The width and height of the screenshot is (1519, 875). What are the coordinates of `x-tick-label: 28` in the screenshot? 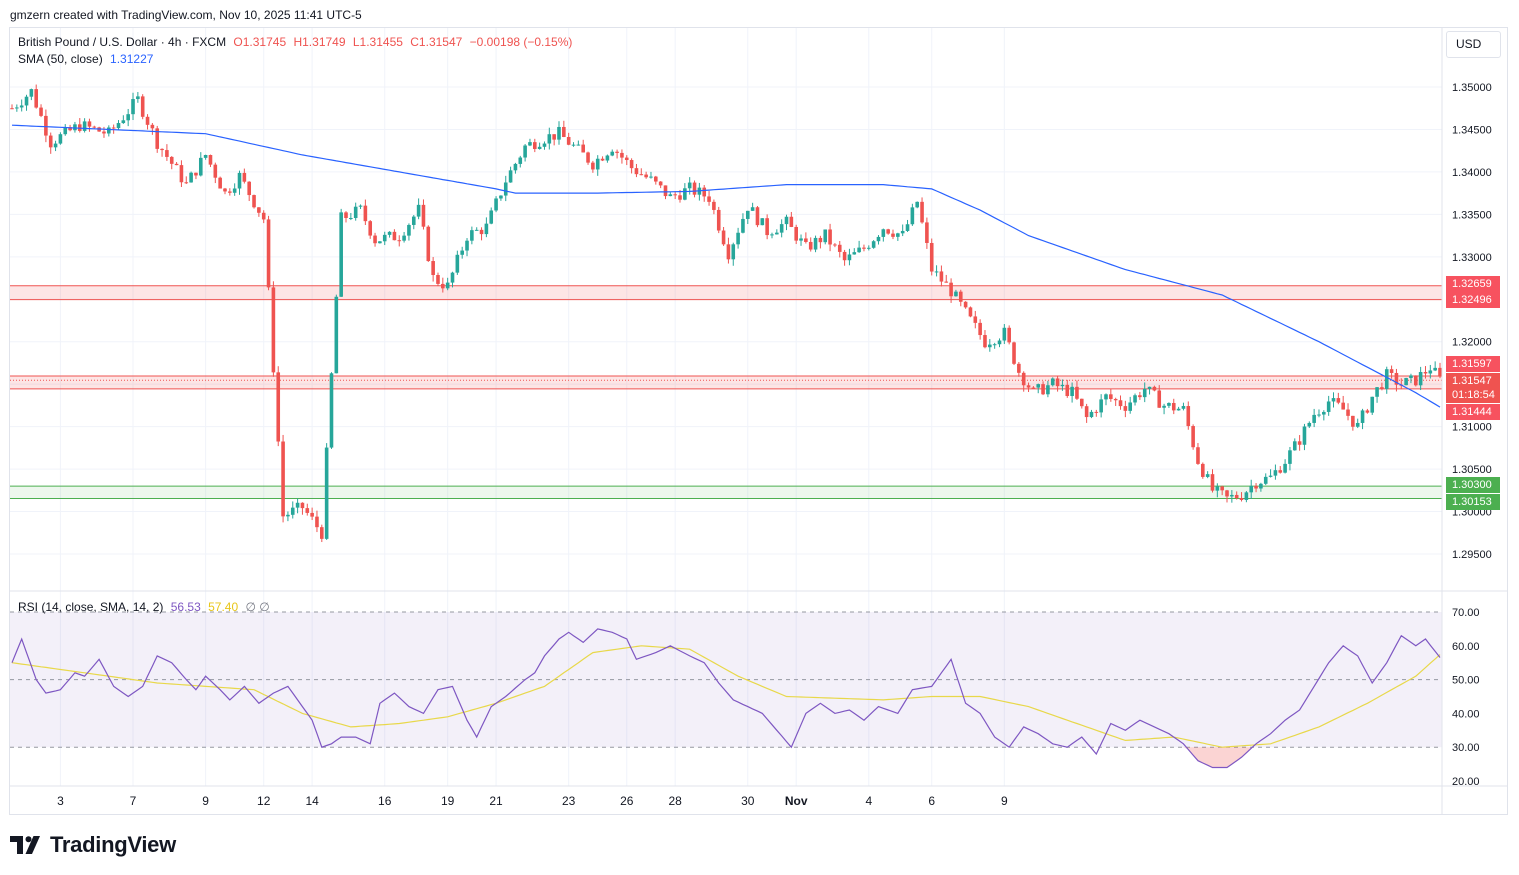 It's located at (675, 801).